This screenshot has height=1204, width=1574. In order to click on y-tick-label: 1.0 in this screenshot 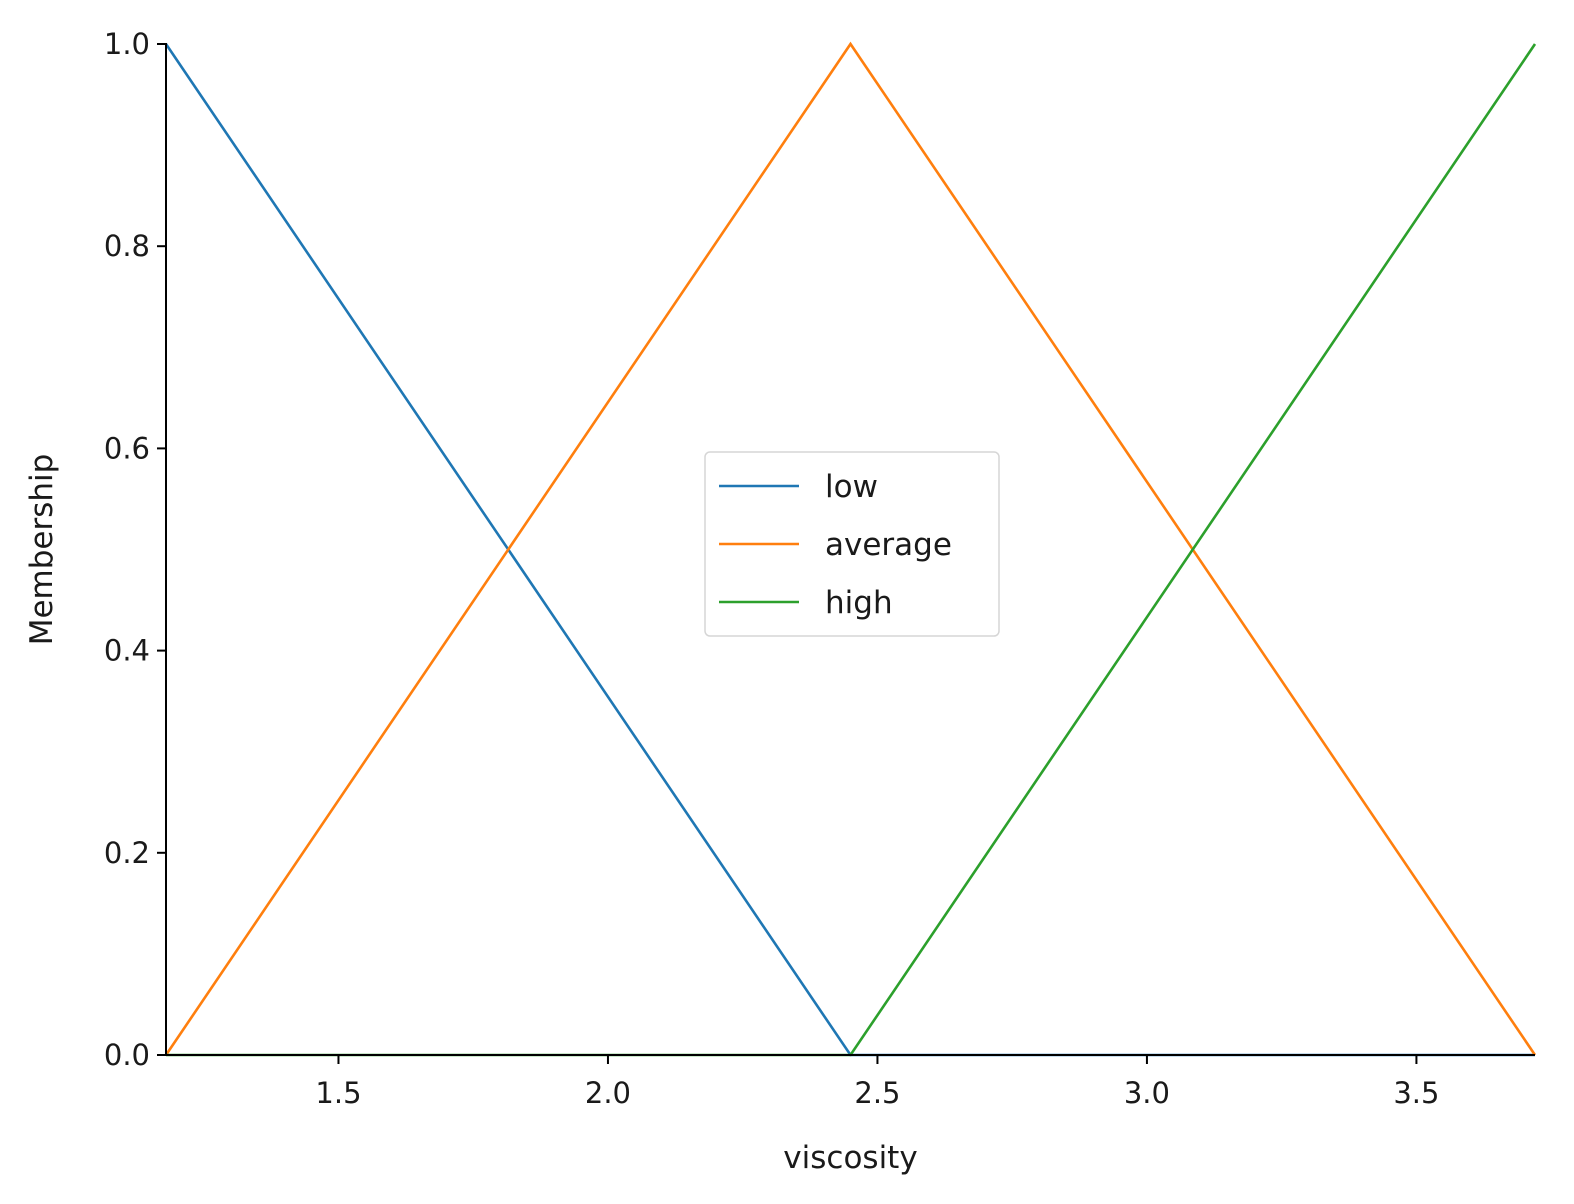, I will do `click(127, 44)`.